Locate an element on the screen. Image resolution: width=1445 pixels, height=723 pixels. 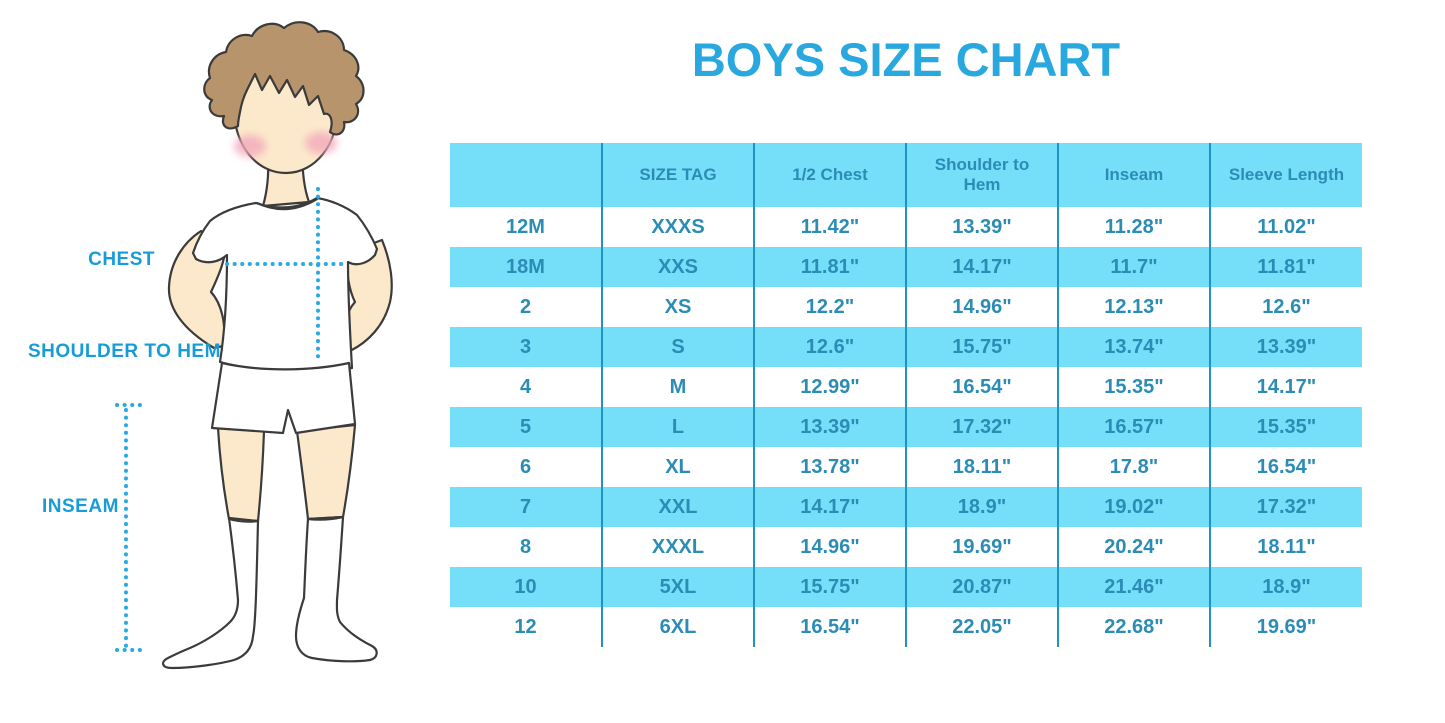
measurement-cell: M is located at coordinates (677, 387).